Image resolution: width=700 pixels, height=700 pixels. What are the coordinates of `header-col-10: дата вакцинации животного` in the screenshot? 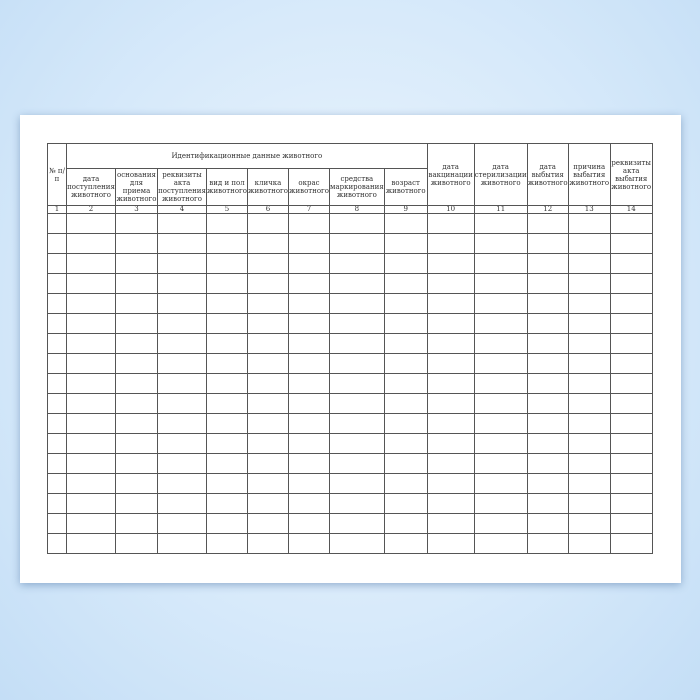 It's located at (450, 174).